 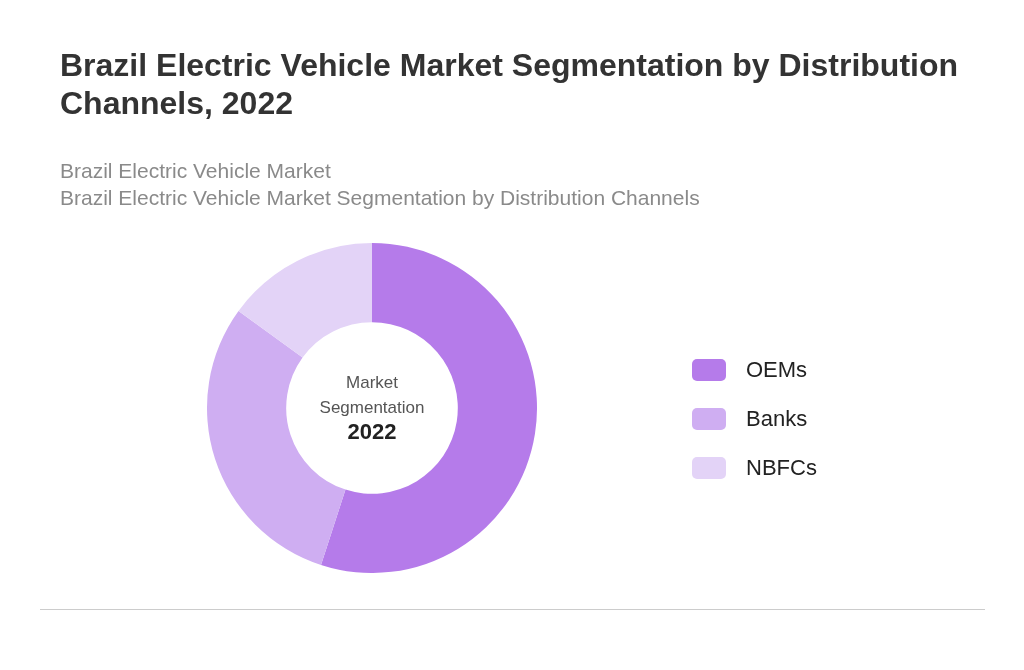 I want to click on legend-label: Banks, so click(x=777, y=418).